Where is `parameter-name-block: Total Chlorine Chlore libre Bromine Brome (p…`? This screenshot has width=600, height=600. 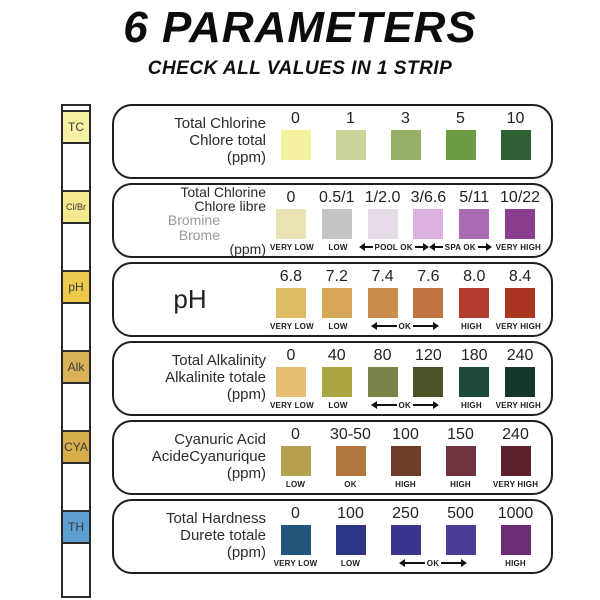
parameter-name-block: Total Chlorine Chlore libre Bromine Brome (p… is located at coordinates (190, 221).